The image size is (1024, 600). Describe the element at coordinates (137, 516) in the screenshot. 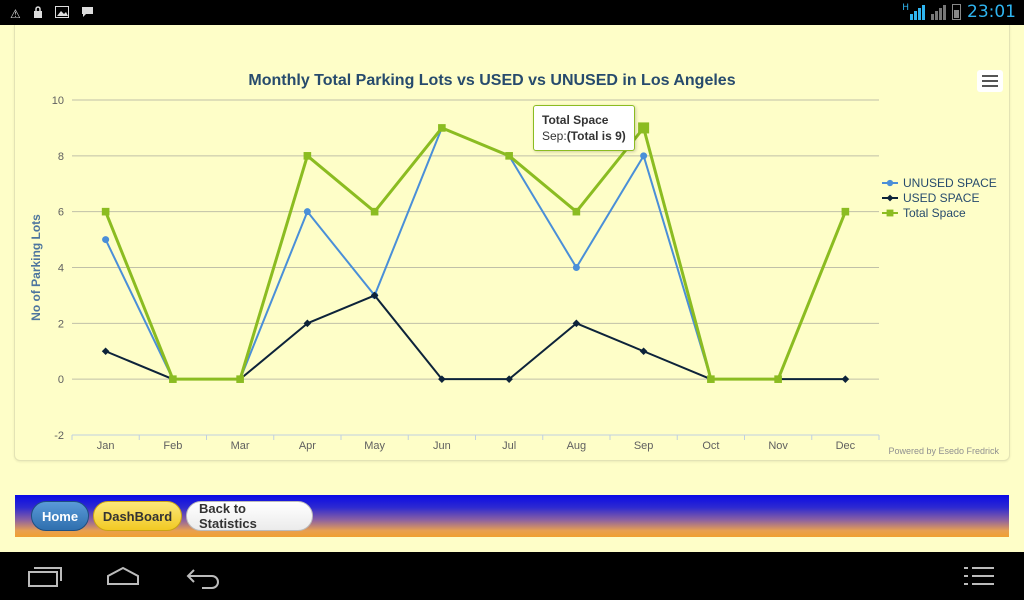

I see `dashboard-button: DashBoard` at that location.